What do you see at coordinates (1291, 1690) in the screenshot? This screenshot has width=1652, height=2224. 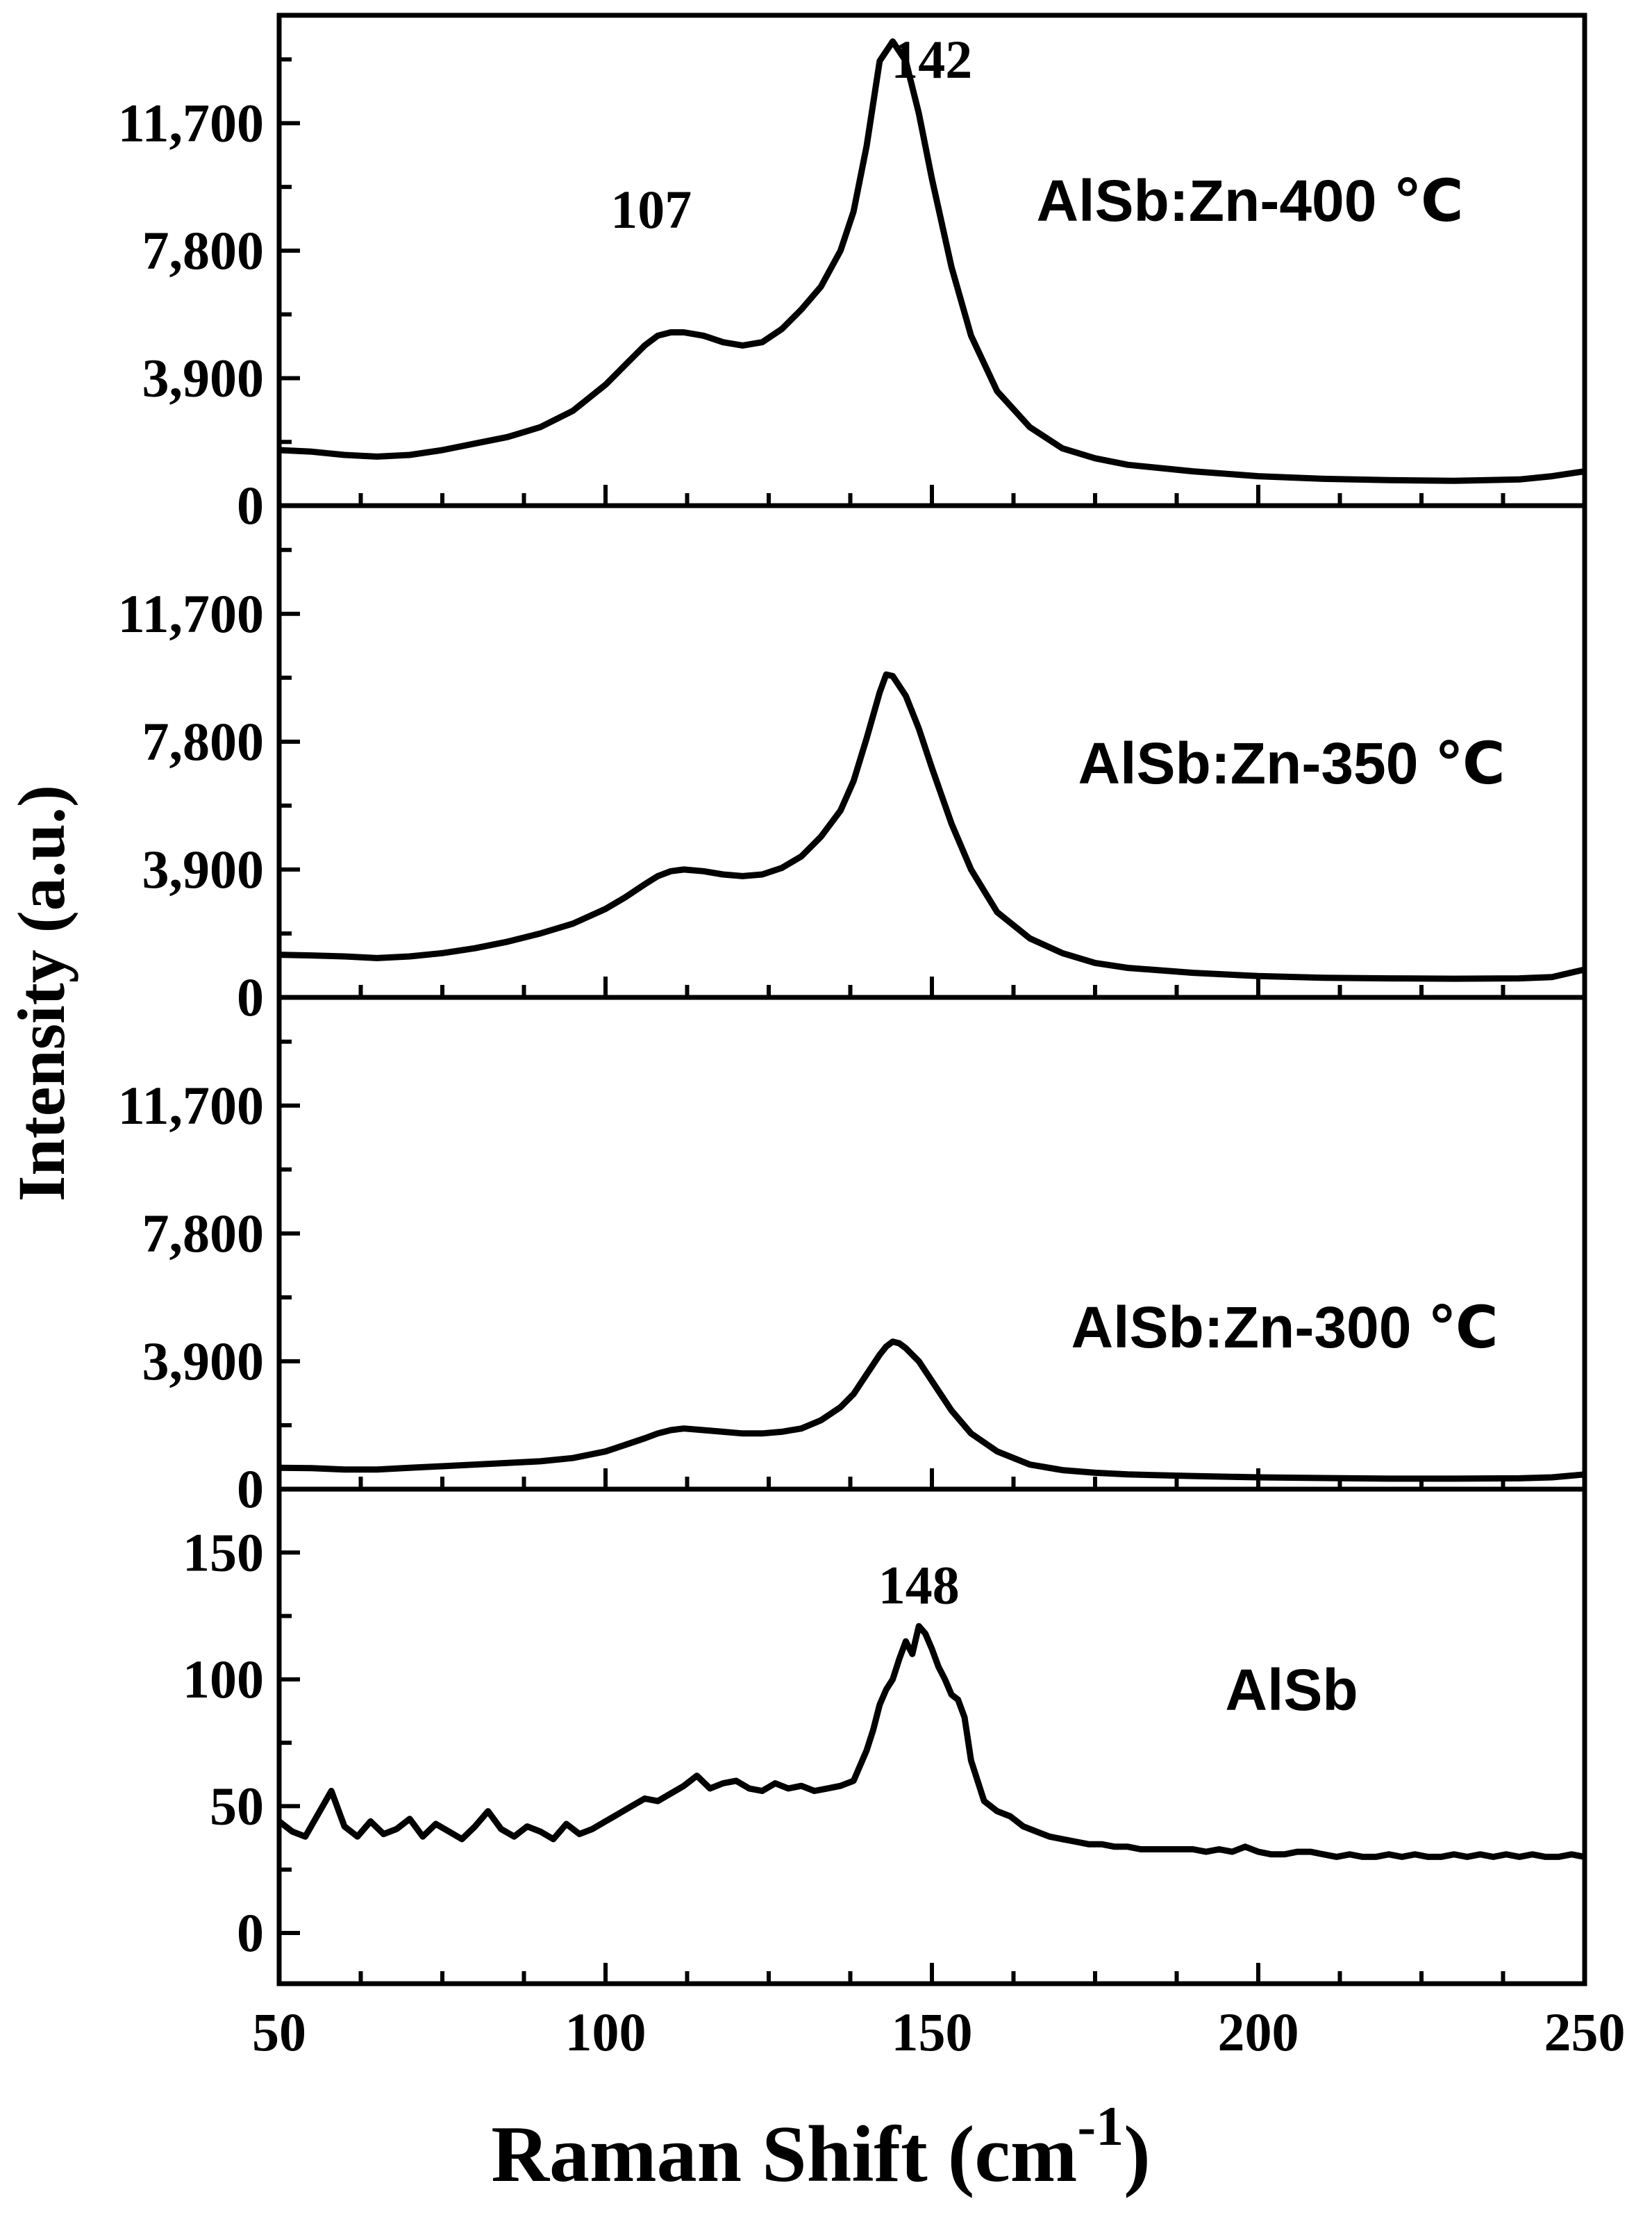 I see `sample-label: AlSb` at bounding box center [1291, 1690].